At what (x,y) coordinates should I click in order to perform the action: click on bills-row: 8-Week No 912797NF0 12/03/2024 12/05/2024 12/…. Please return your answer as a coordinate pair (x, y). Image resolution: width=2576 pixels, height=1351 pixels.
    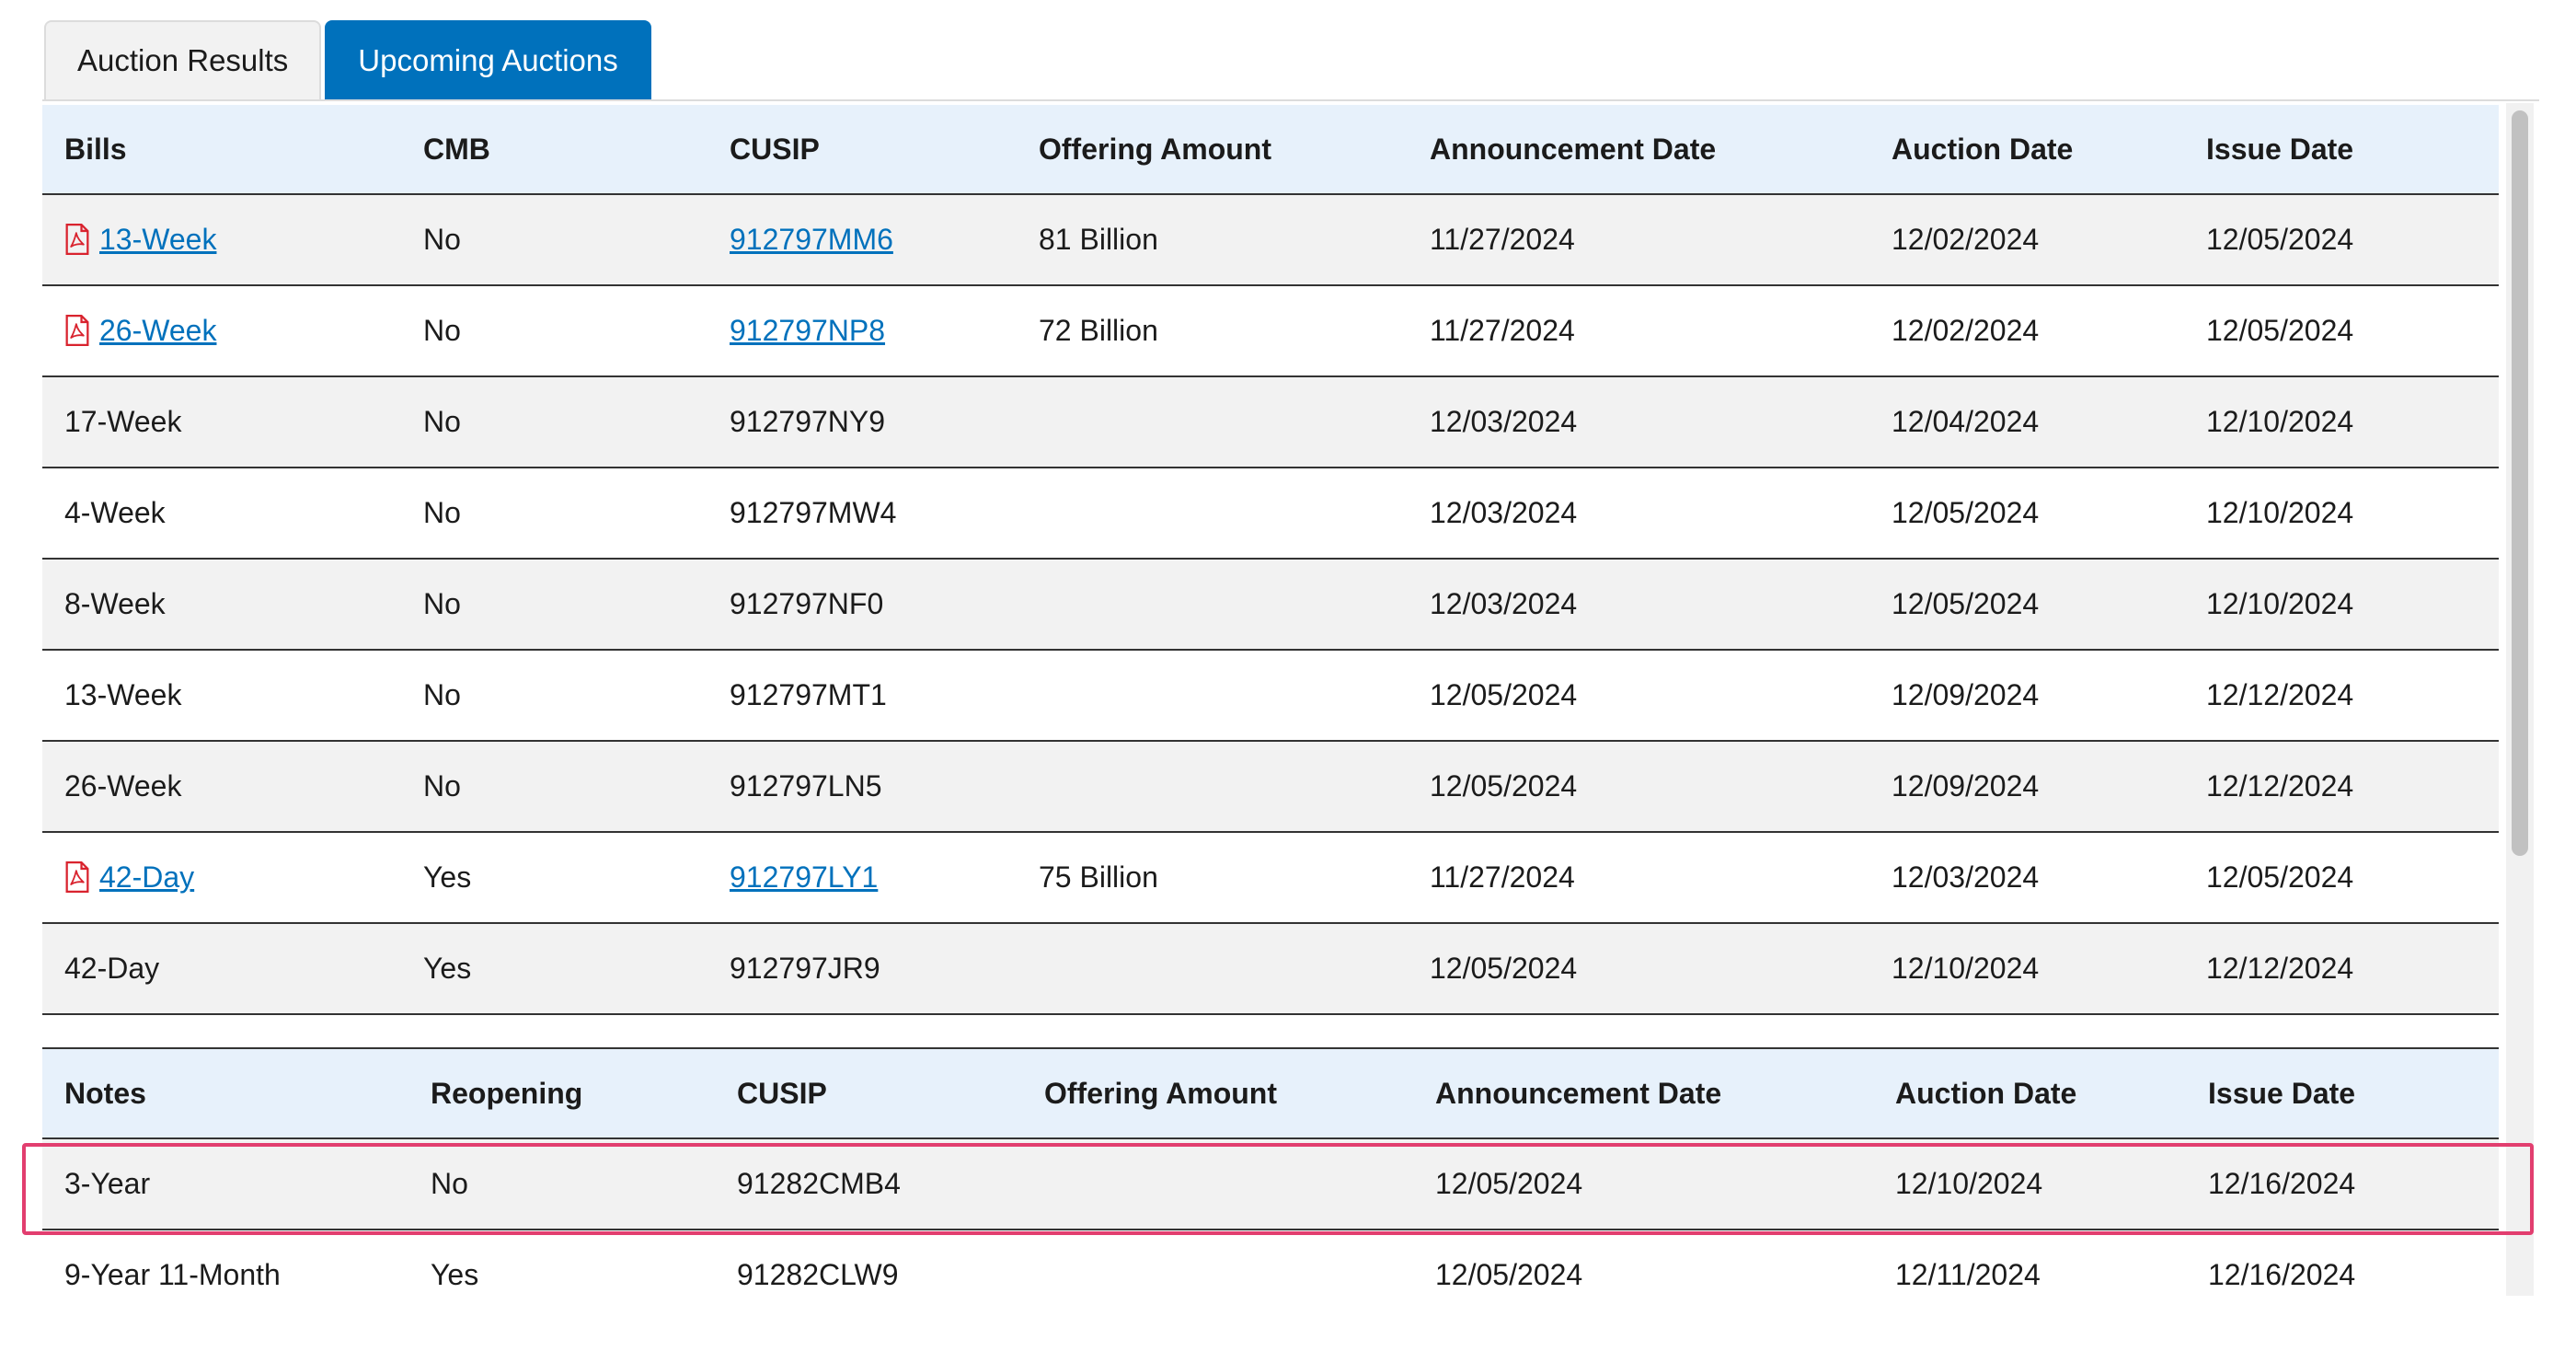
    Looking at the image, I should click on (1270, 605).